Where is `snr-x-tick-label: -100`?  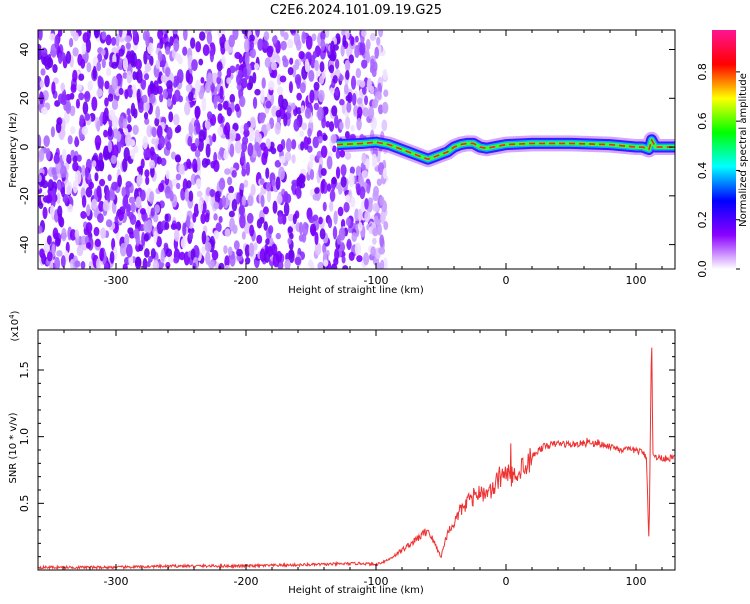 snr-x-tick-label: -100 is located at coordinates (376, 581).